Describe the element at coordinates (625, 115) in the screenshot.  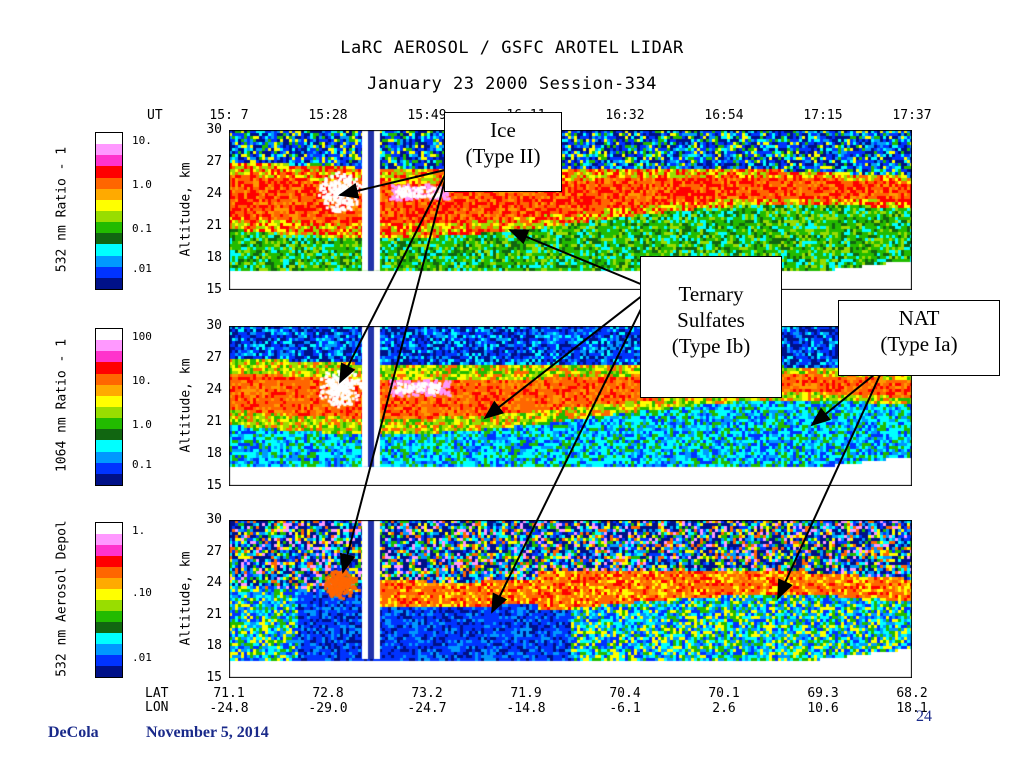
I see `ut-tick-label: 16:32` at that location.